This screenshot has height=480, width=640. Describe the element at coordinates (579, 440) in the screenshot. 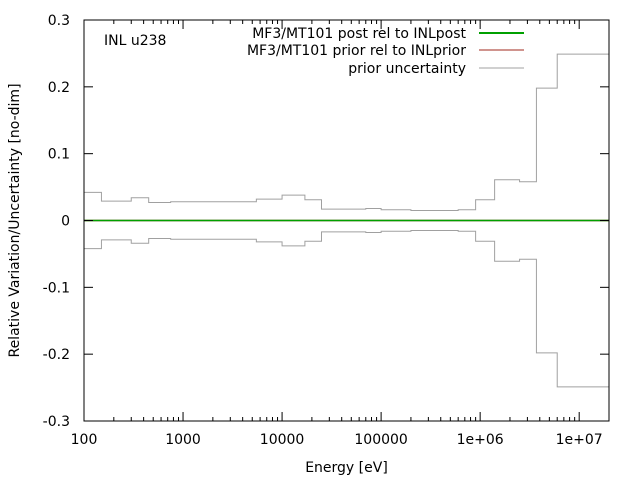

I see `x-tick-label-1e-07: 1e+07` at that location.